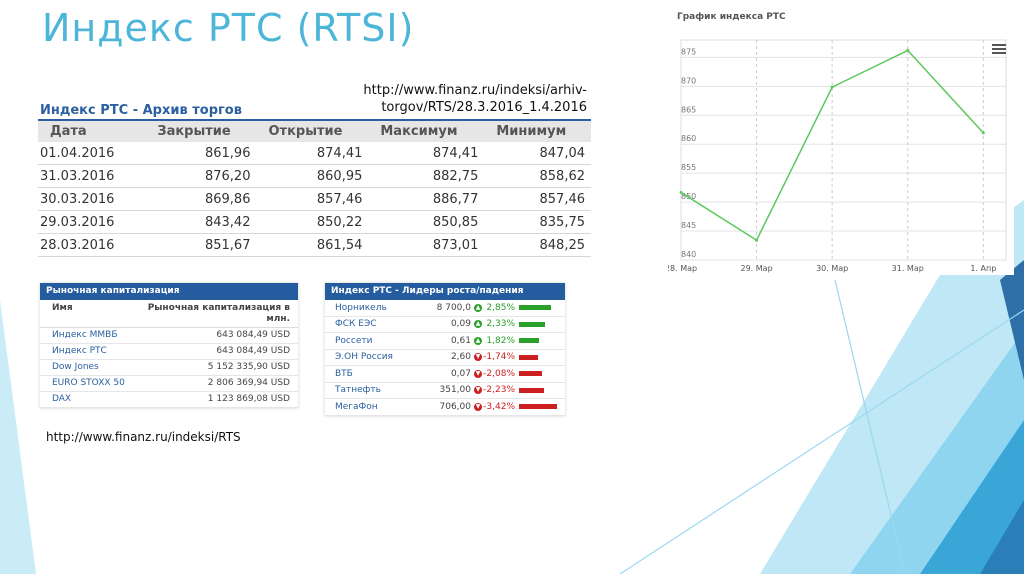 This screenshot has height=574, width=1024. I want to click on plot-area, so click(843, 150).